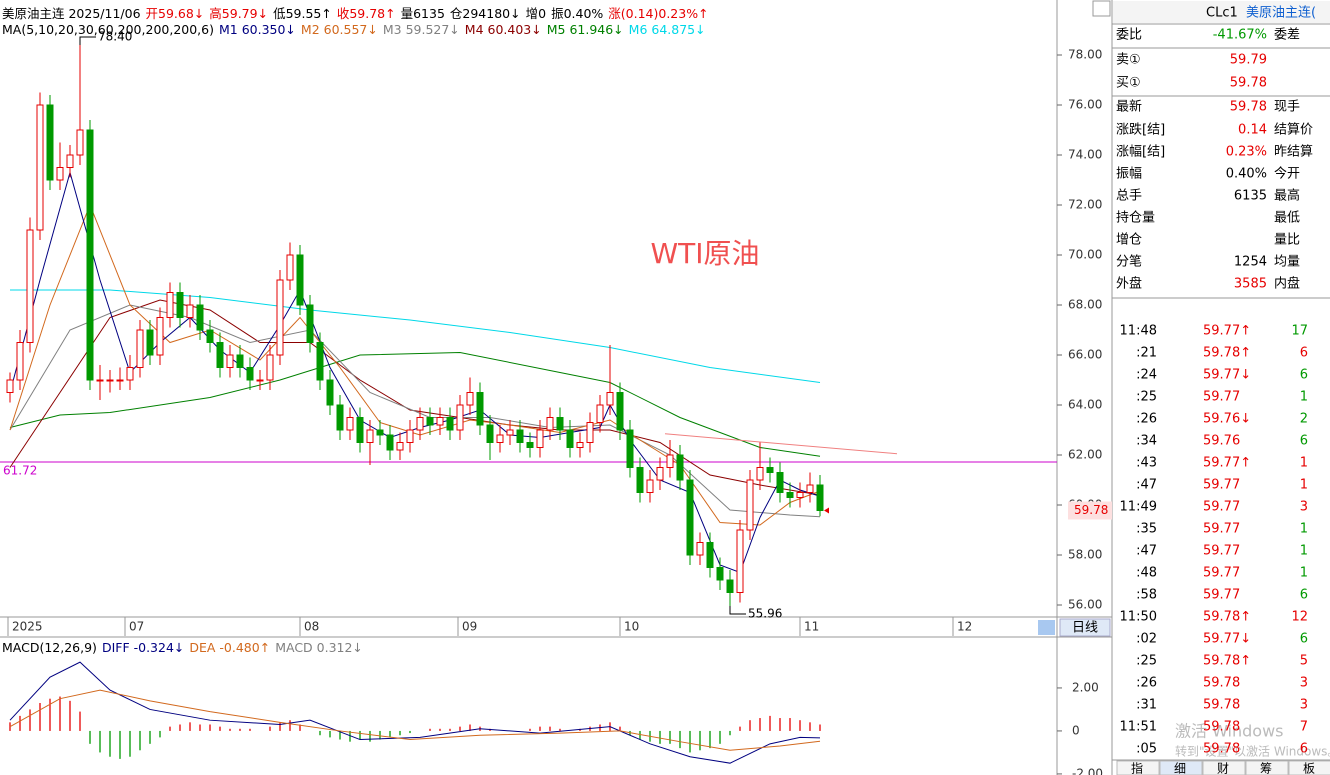 Image resolution: width=1330 pixels, height=775 pixels. What do you see at coordinates (964, 627) in the screenshot?
I see `x-tick-label: 12` at bounding box center [964, 627].